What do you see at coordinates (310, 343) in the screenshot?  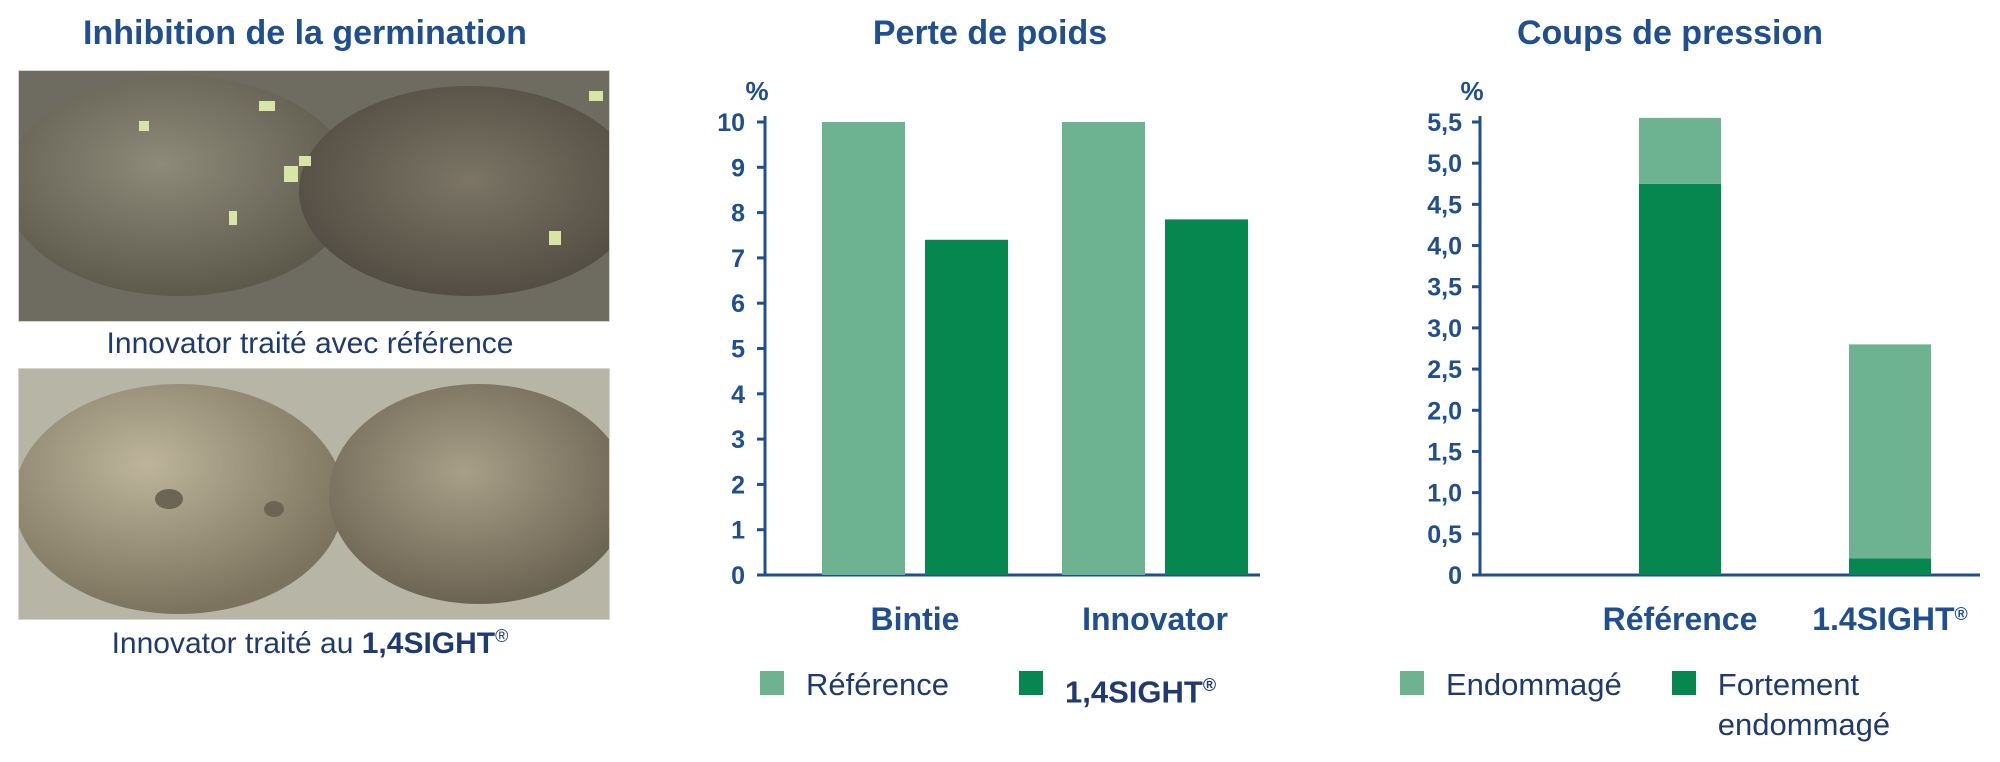 I see `reference-caption: Innovator traité avec référence` at bounding box center [310, 343].